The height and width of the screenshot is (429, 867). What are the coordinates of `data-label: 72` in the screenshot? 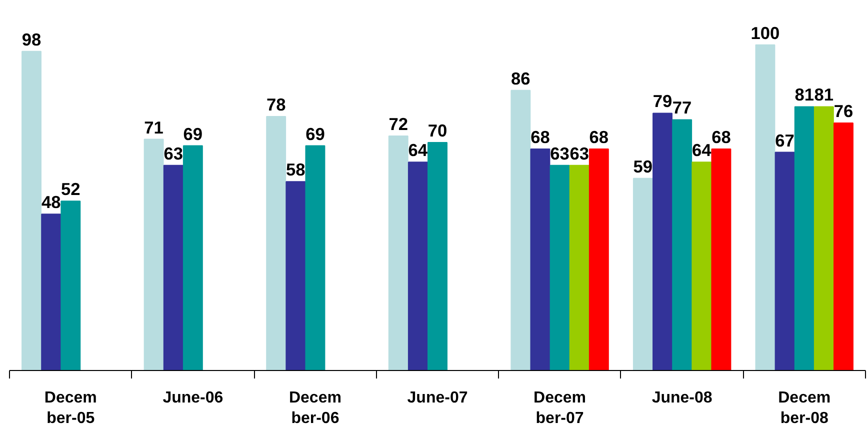 It's located at (398, 124).